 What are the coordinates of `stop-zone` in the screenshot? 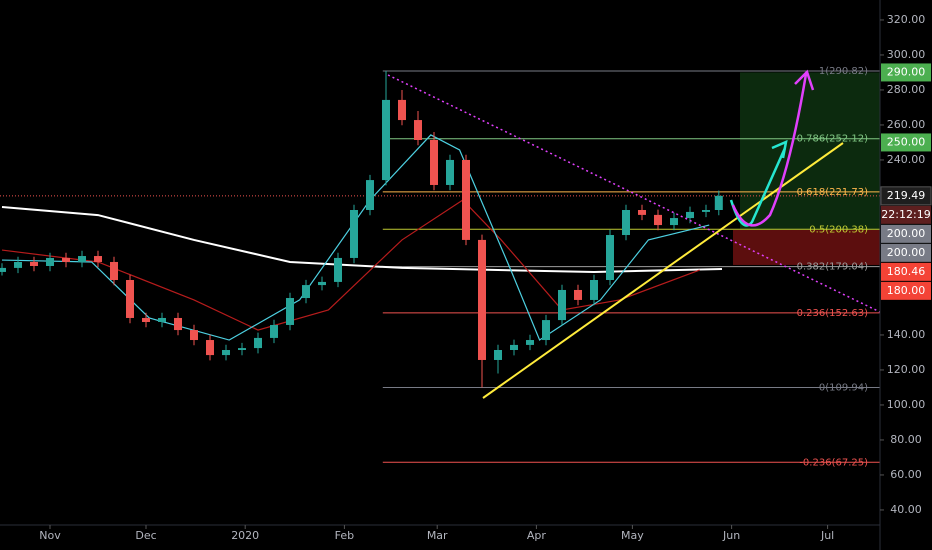 It's located at (806, 247).